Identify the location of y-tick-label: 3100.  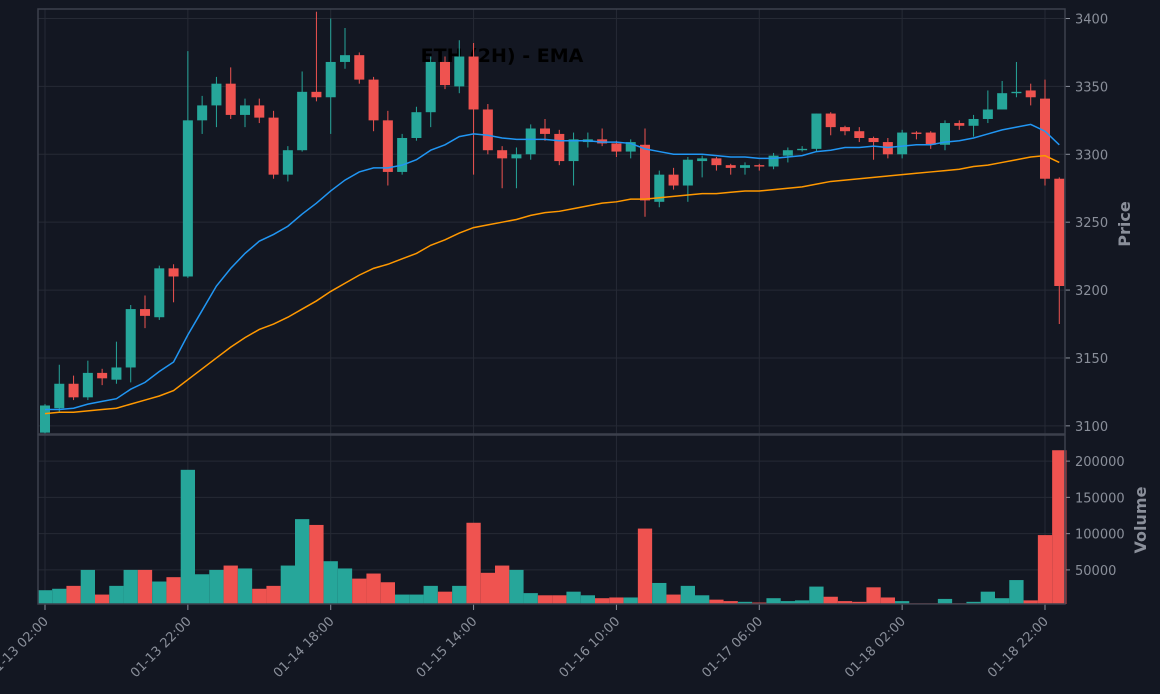
(1091, 427).